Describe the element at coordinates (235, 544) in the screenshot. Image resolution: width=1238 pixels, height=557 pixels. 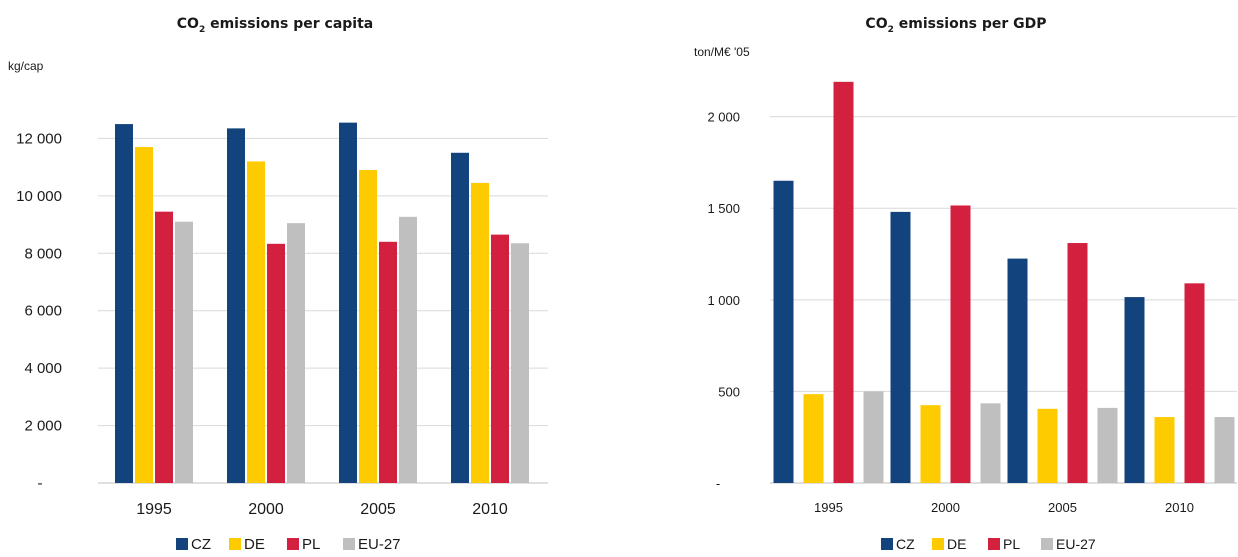
I see `chart1-legend-swatch-de` at that location.